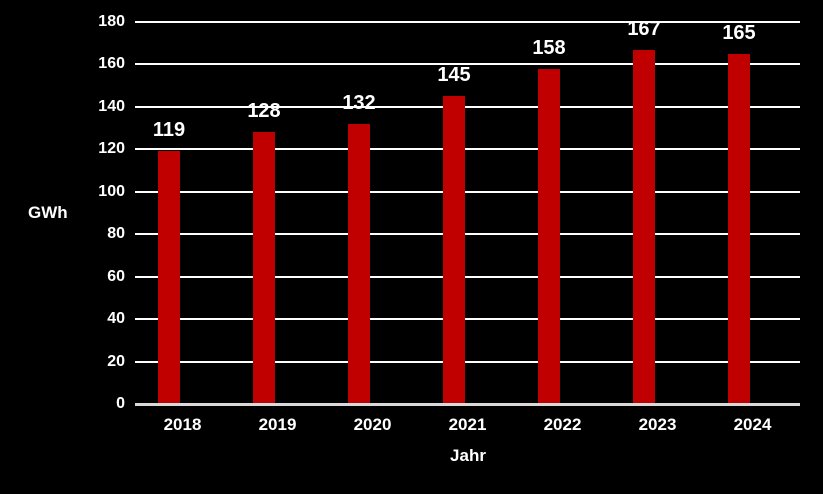 The height and width of the screenshot is (494, 823). I want to click on bar-value-label: 165, so click(739, 32).